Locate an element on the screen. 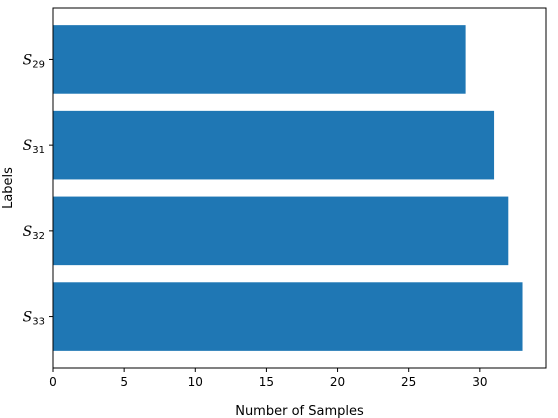  y-tick-label: S32 is located at coordinates (34, 233).